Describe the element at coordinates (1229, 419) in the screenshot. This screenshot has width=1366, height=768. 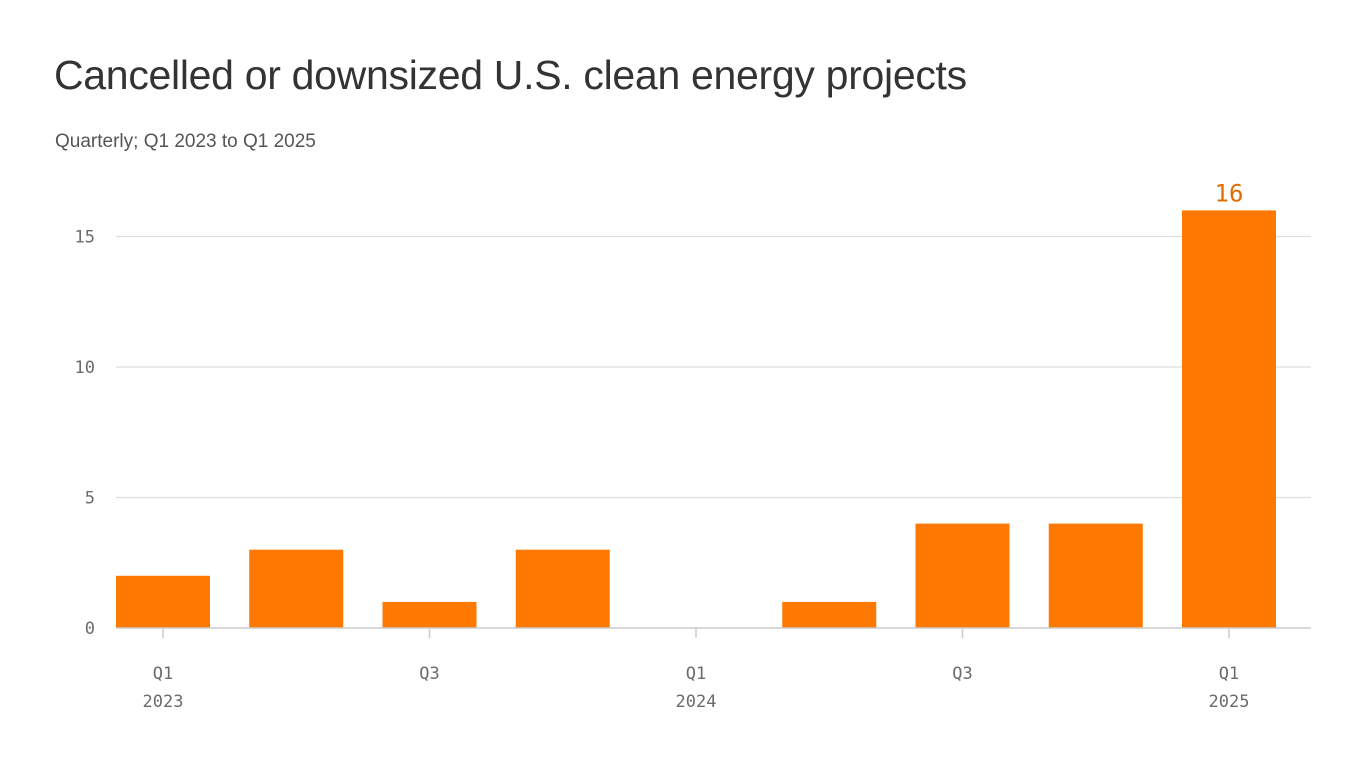
I see `bar-q1-2025` at that location.